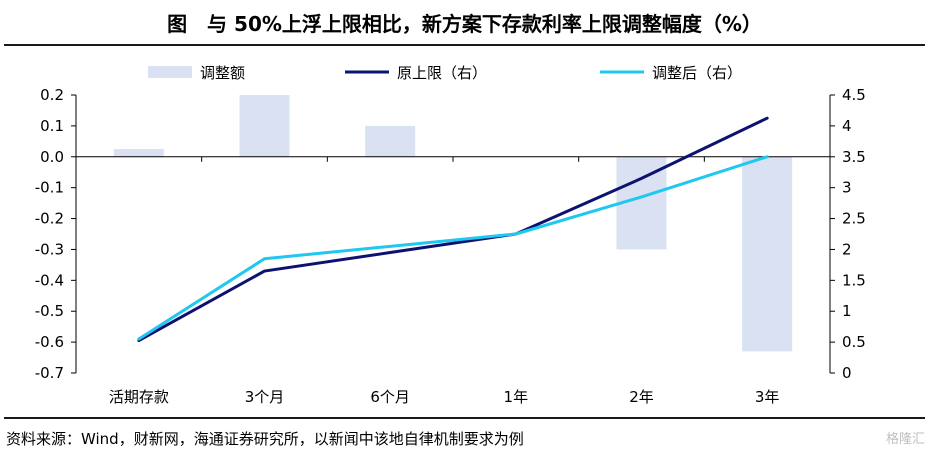 This screenshot has width=929, height=459. I want to click on right-tick-label-4: 2.5, so click(854, 219).